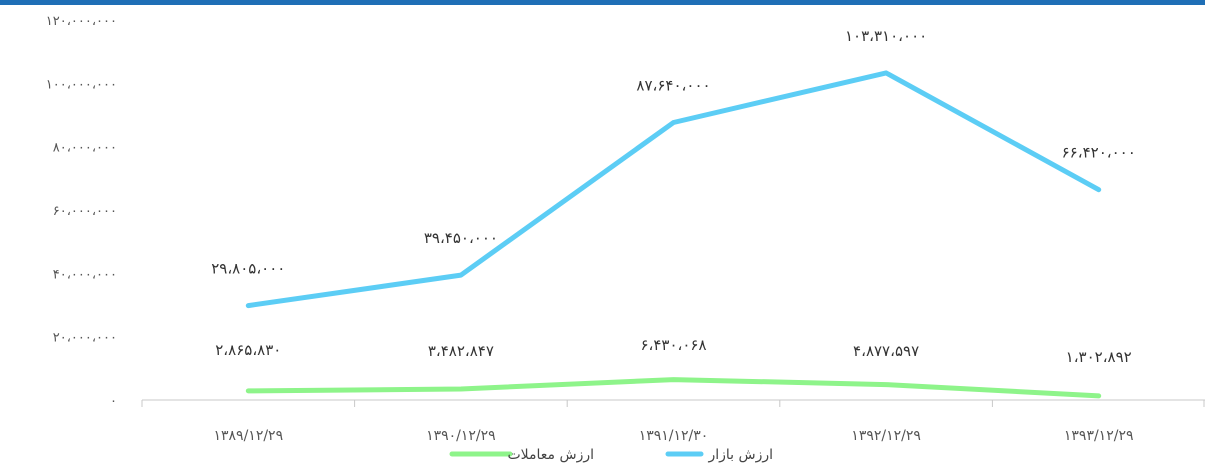  Describe the element at coordinates (1099, 153) in the screenshot. I see `data-label: ۶۶،۴۲۰،۰۰۰` at that location.